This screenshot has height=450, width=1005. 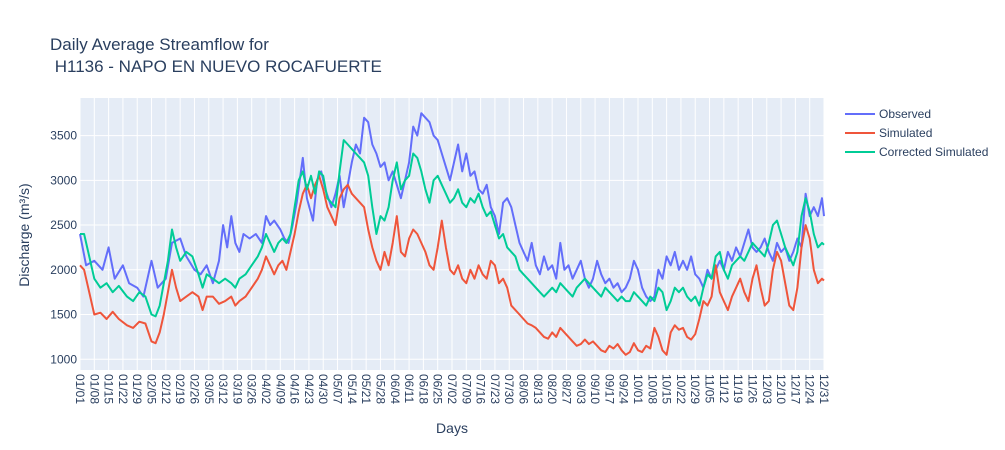 I want to click on x-tick-label: 06/11, so click(x=409, y=388).